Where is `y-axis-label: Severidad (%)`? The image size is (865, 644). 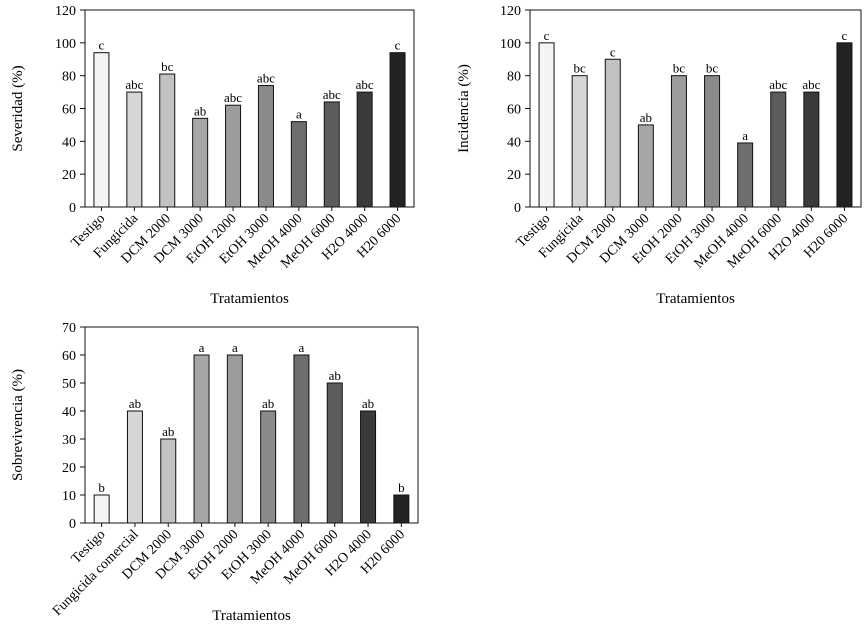
y-axis-label: Severidad (%) is located at coordinates (18, 108).